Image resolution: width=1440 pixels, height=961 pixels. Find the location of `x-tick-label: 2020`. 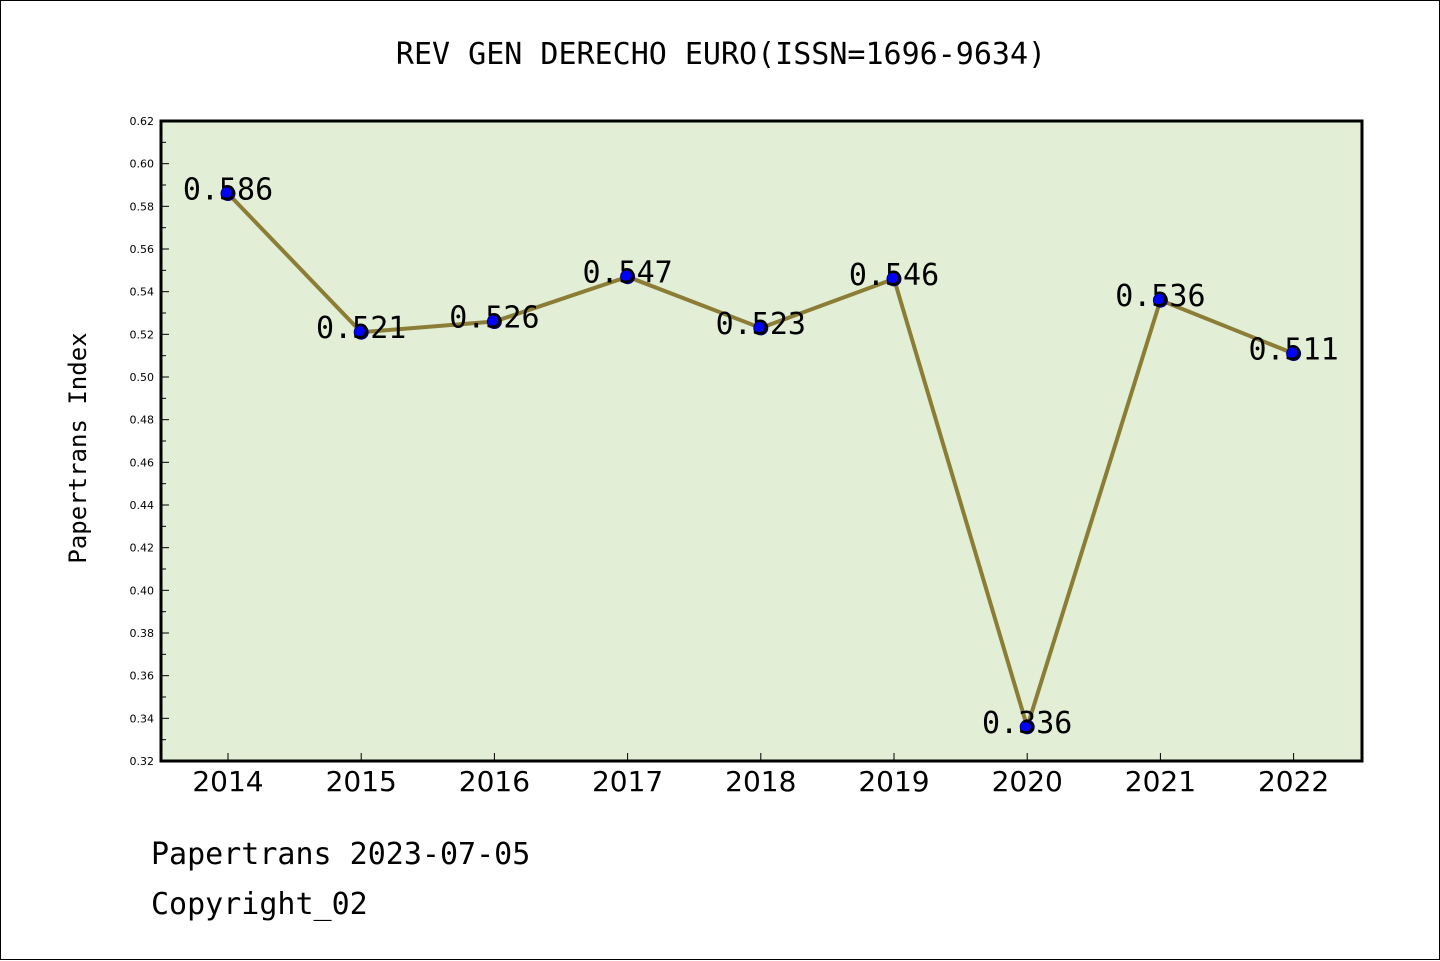

x-tick-label: 2020 is located at coordinates (1027, 781).